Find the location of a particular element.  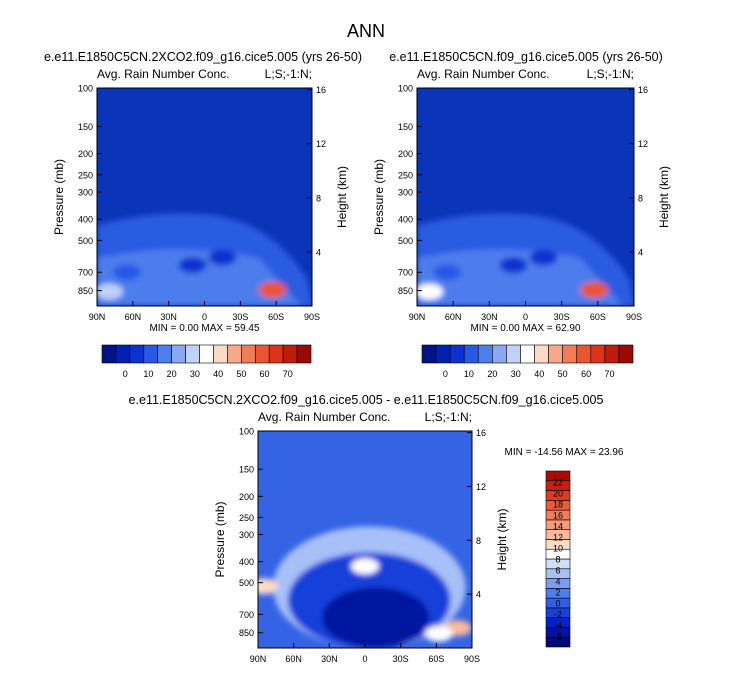

colorbar-tick-label: 60 is located at coordinates (265, 374).